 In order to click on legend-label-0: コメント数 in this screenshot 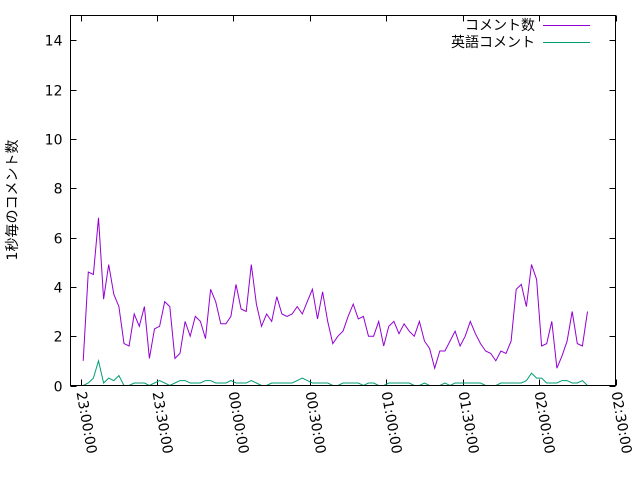, I will do `click(500, 26)`.